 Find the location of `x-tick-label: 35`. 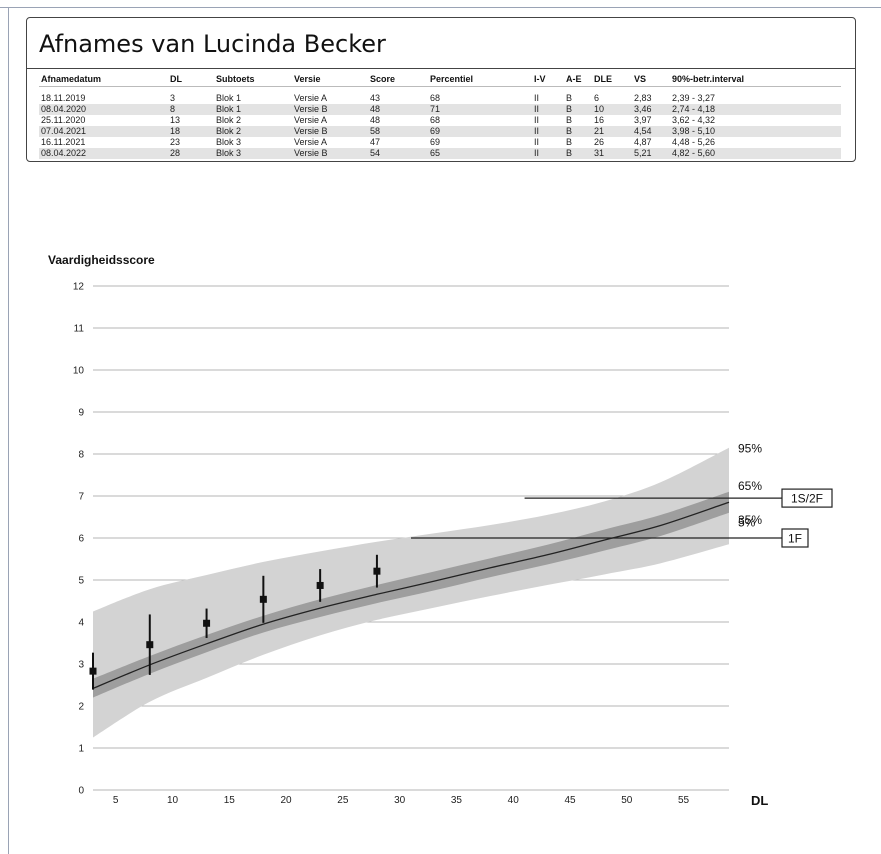

x-tick-label: 35 is located at coordinates (457, 800).